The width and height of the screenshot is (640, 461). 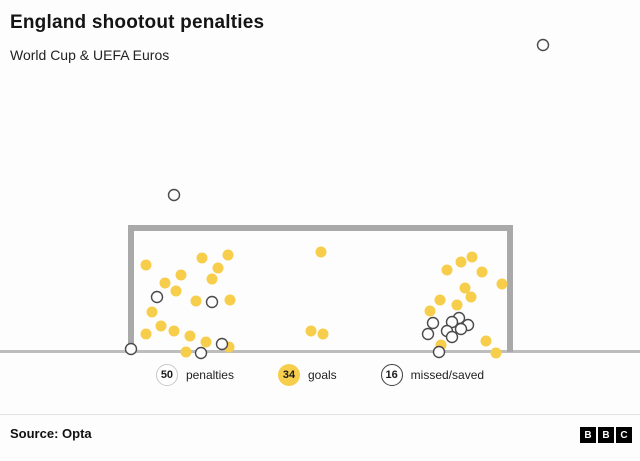 I want to click on goals-label: goals, so click(x=322, y=375).